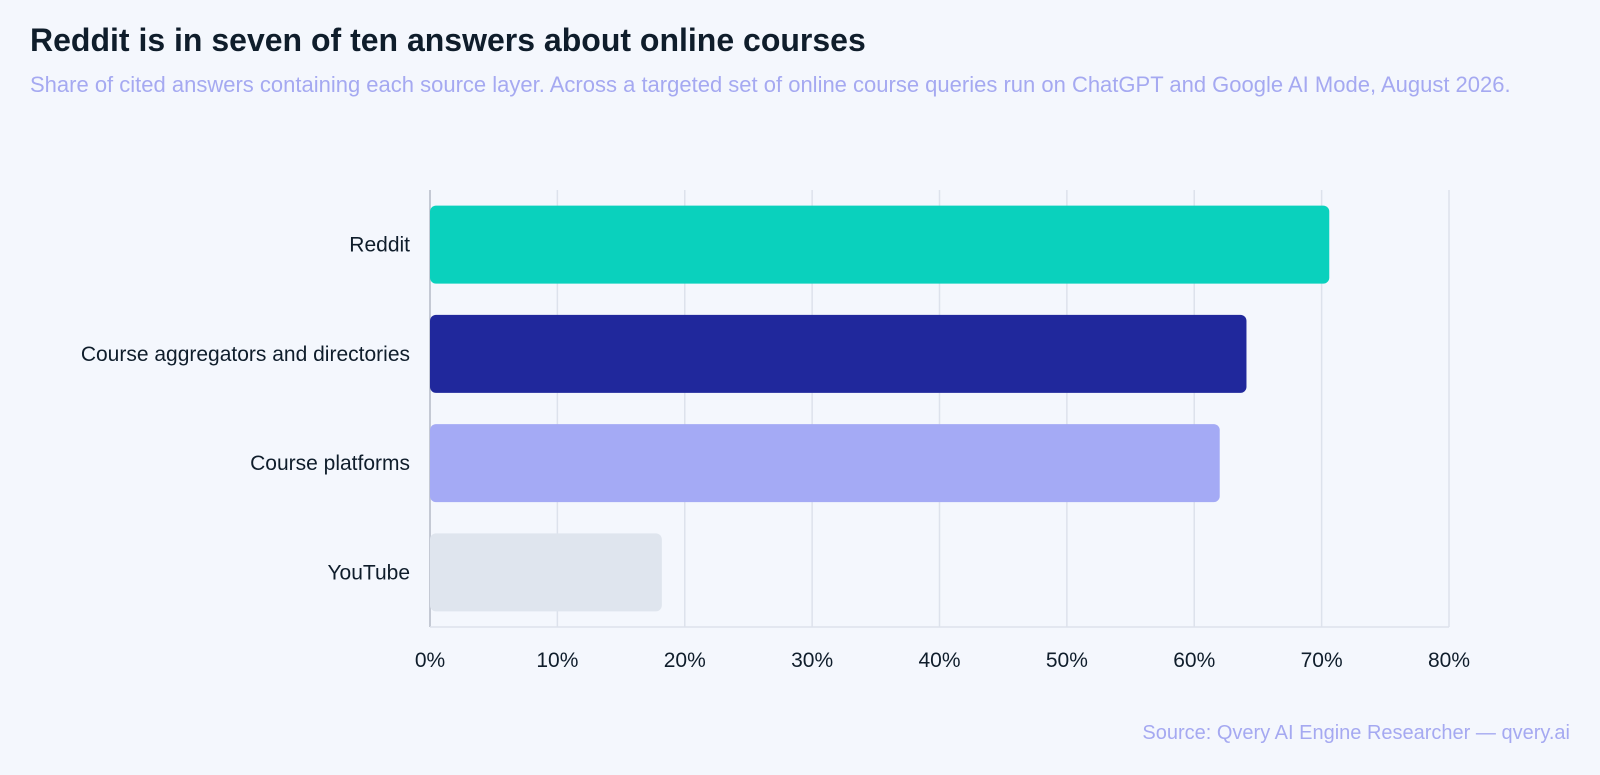 Image resolution: width=1600 pixels, height=775 pixels. What do you see at coordinates (1449, 660) in the screenshot?
I see `x-tick-label: 80%` at bounding box center [1449, 660].